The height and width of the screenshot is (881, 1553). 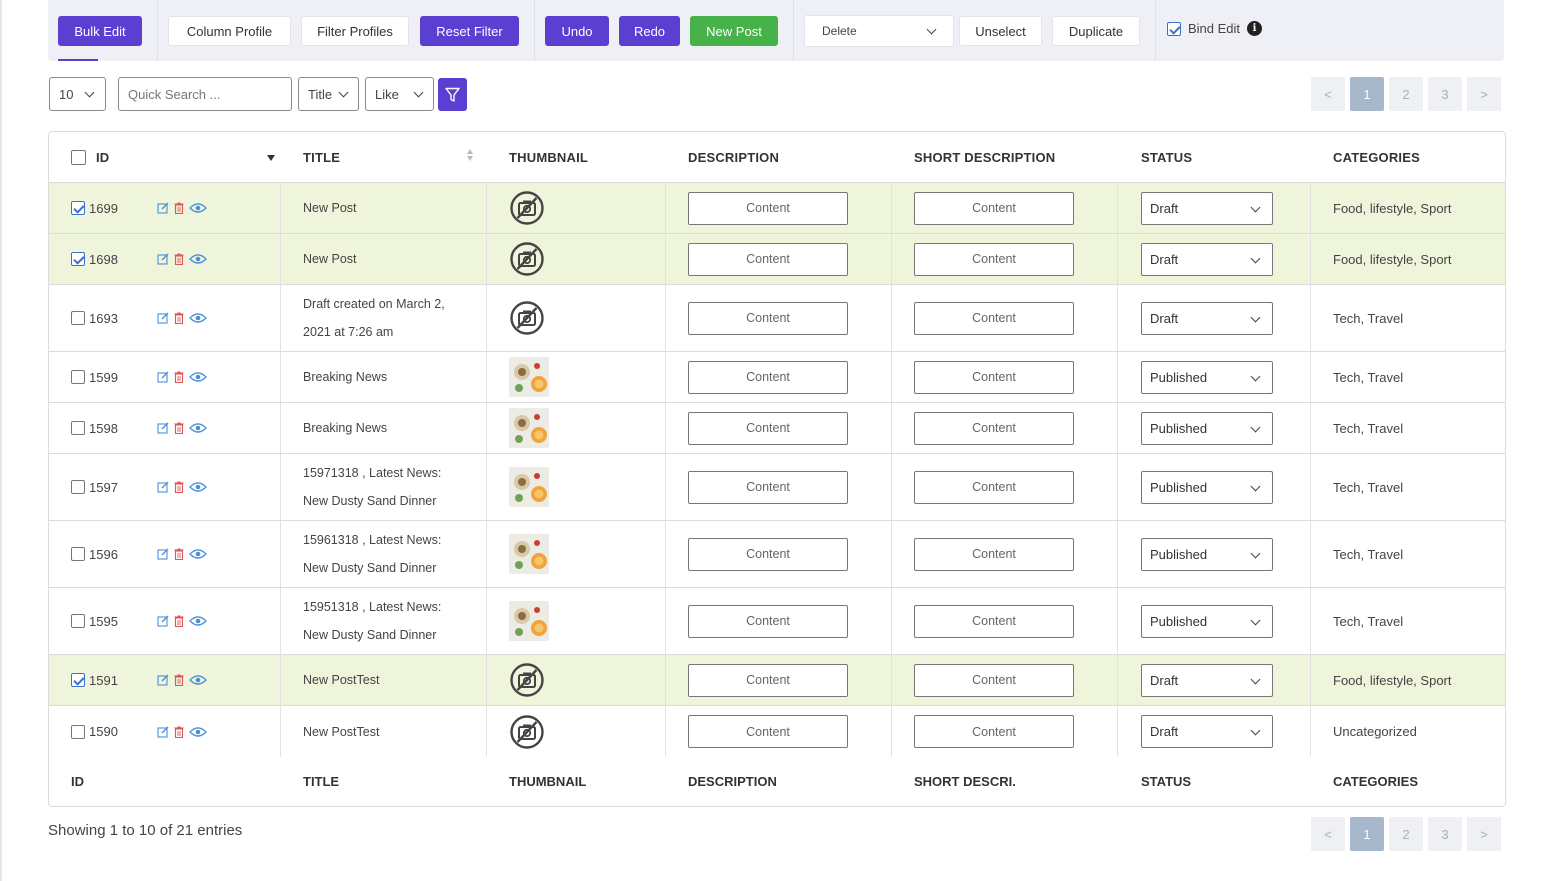 What do you see at coordinates (384, 731) in the screenshot?
I see `cell-title: New PostTest` at bounding box center [384, 731].